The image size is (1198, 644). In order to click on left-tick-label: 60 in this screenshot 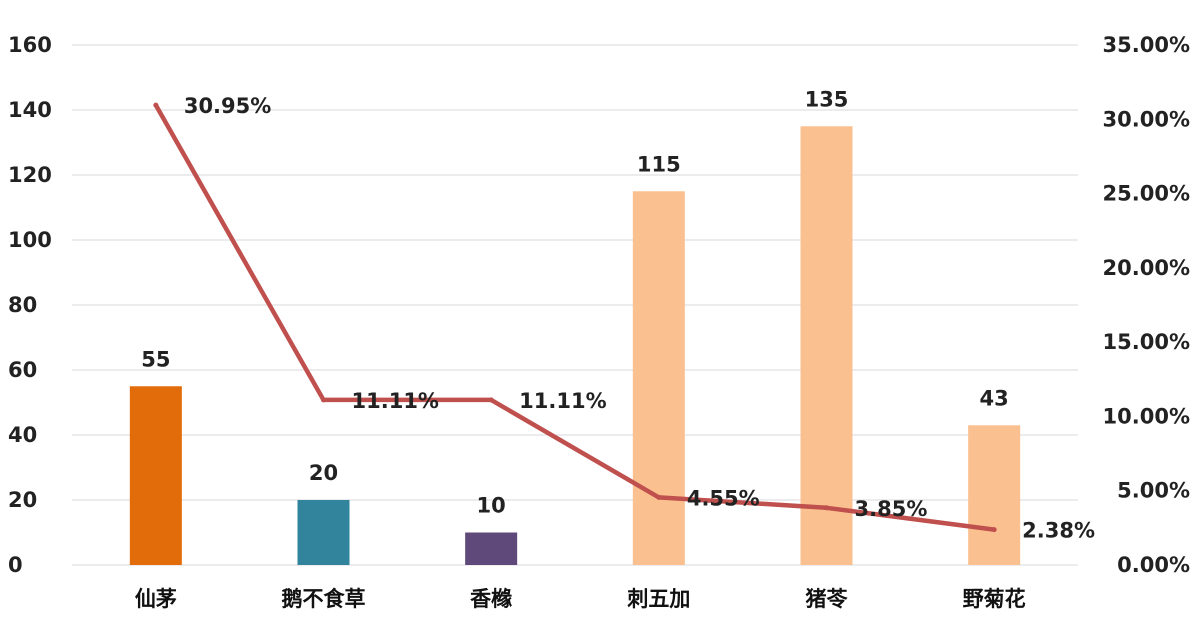, I will do `click(22, 370)`.